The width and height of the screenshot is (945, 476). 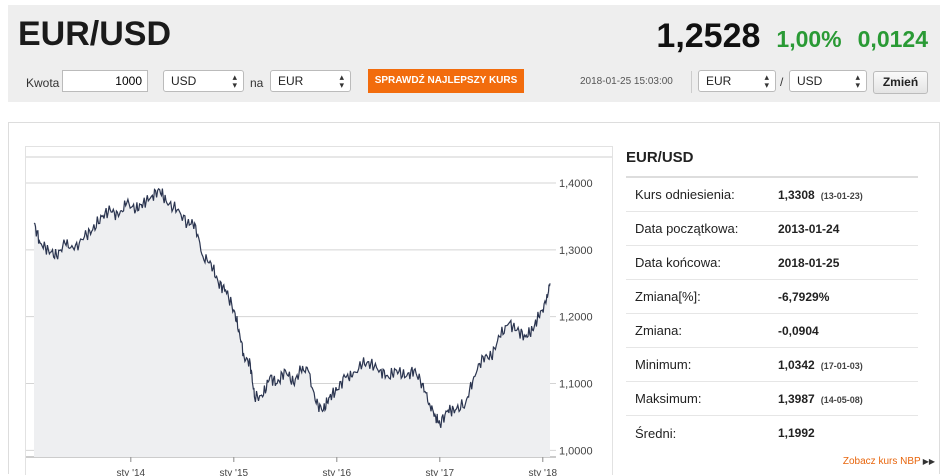 I want to click on nbp-link-label: Zobacz kurs NBP, so click(x=881, y=461).